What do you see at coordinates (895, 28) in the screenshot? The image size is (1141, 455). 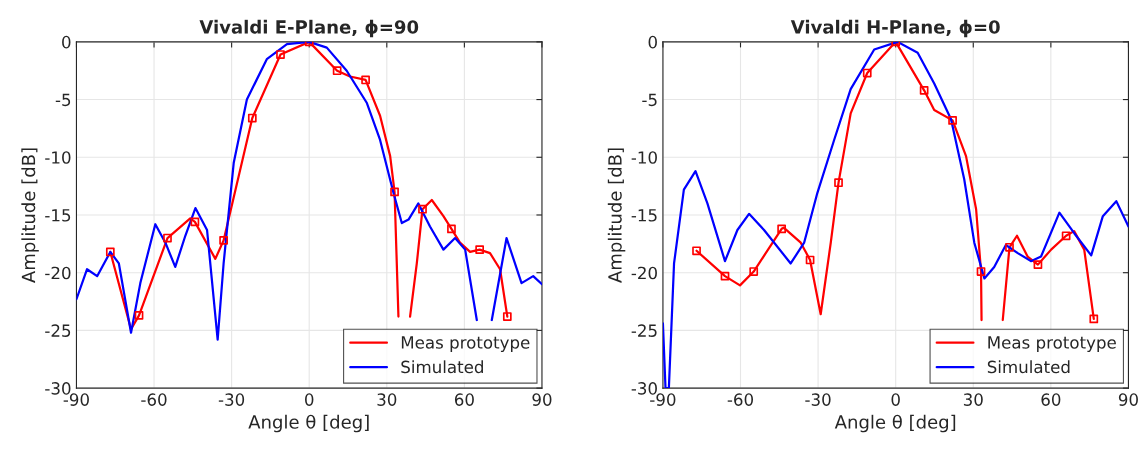 I see `chart-title: Vivaldi H-Plane, ϕ=0` at bounding box center [895, 28].